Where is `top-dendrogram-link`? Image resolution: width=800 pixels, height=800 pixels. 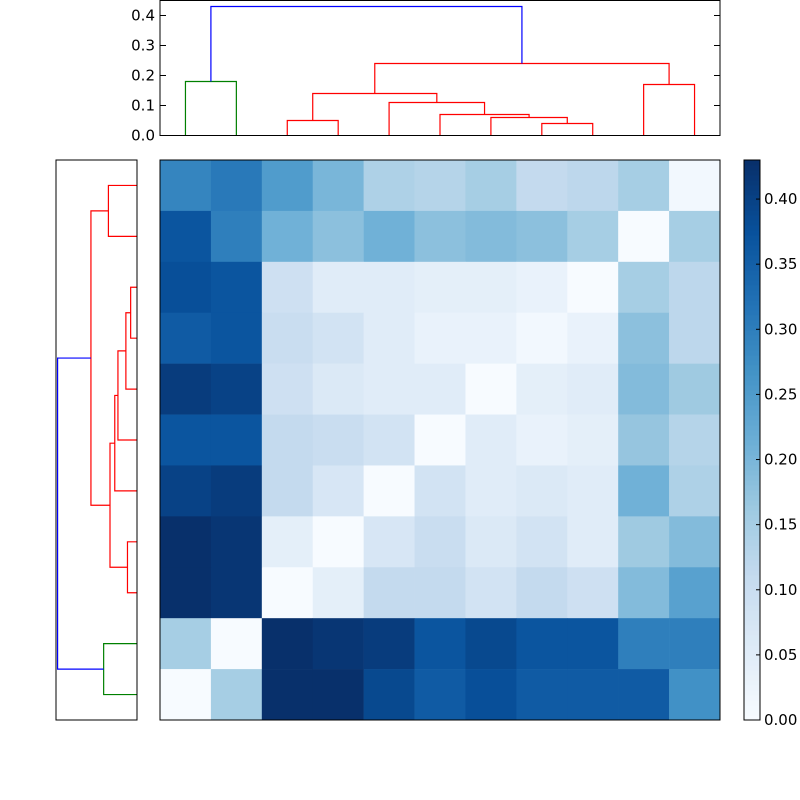
top-dendrogram-link is located at coordinates (437, 118).